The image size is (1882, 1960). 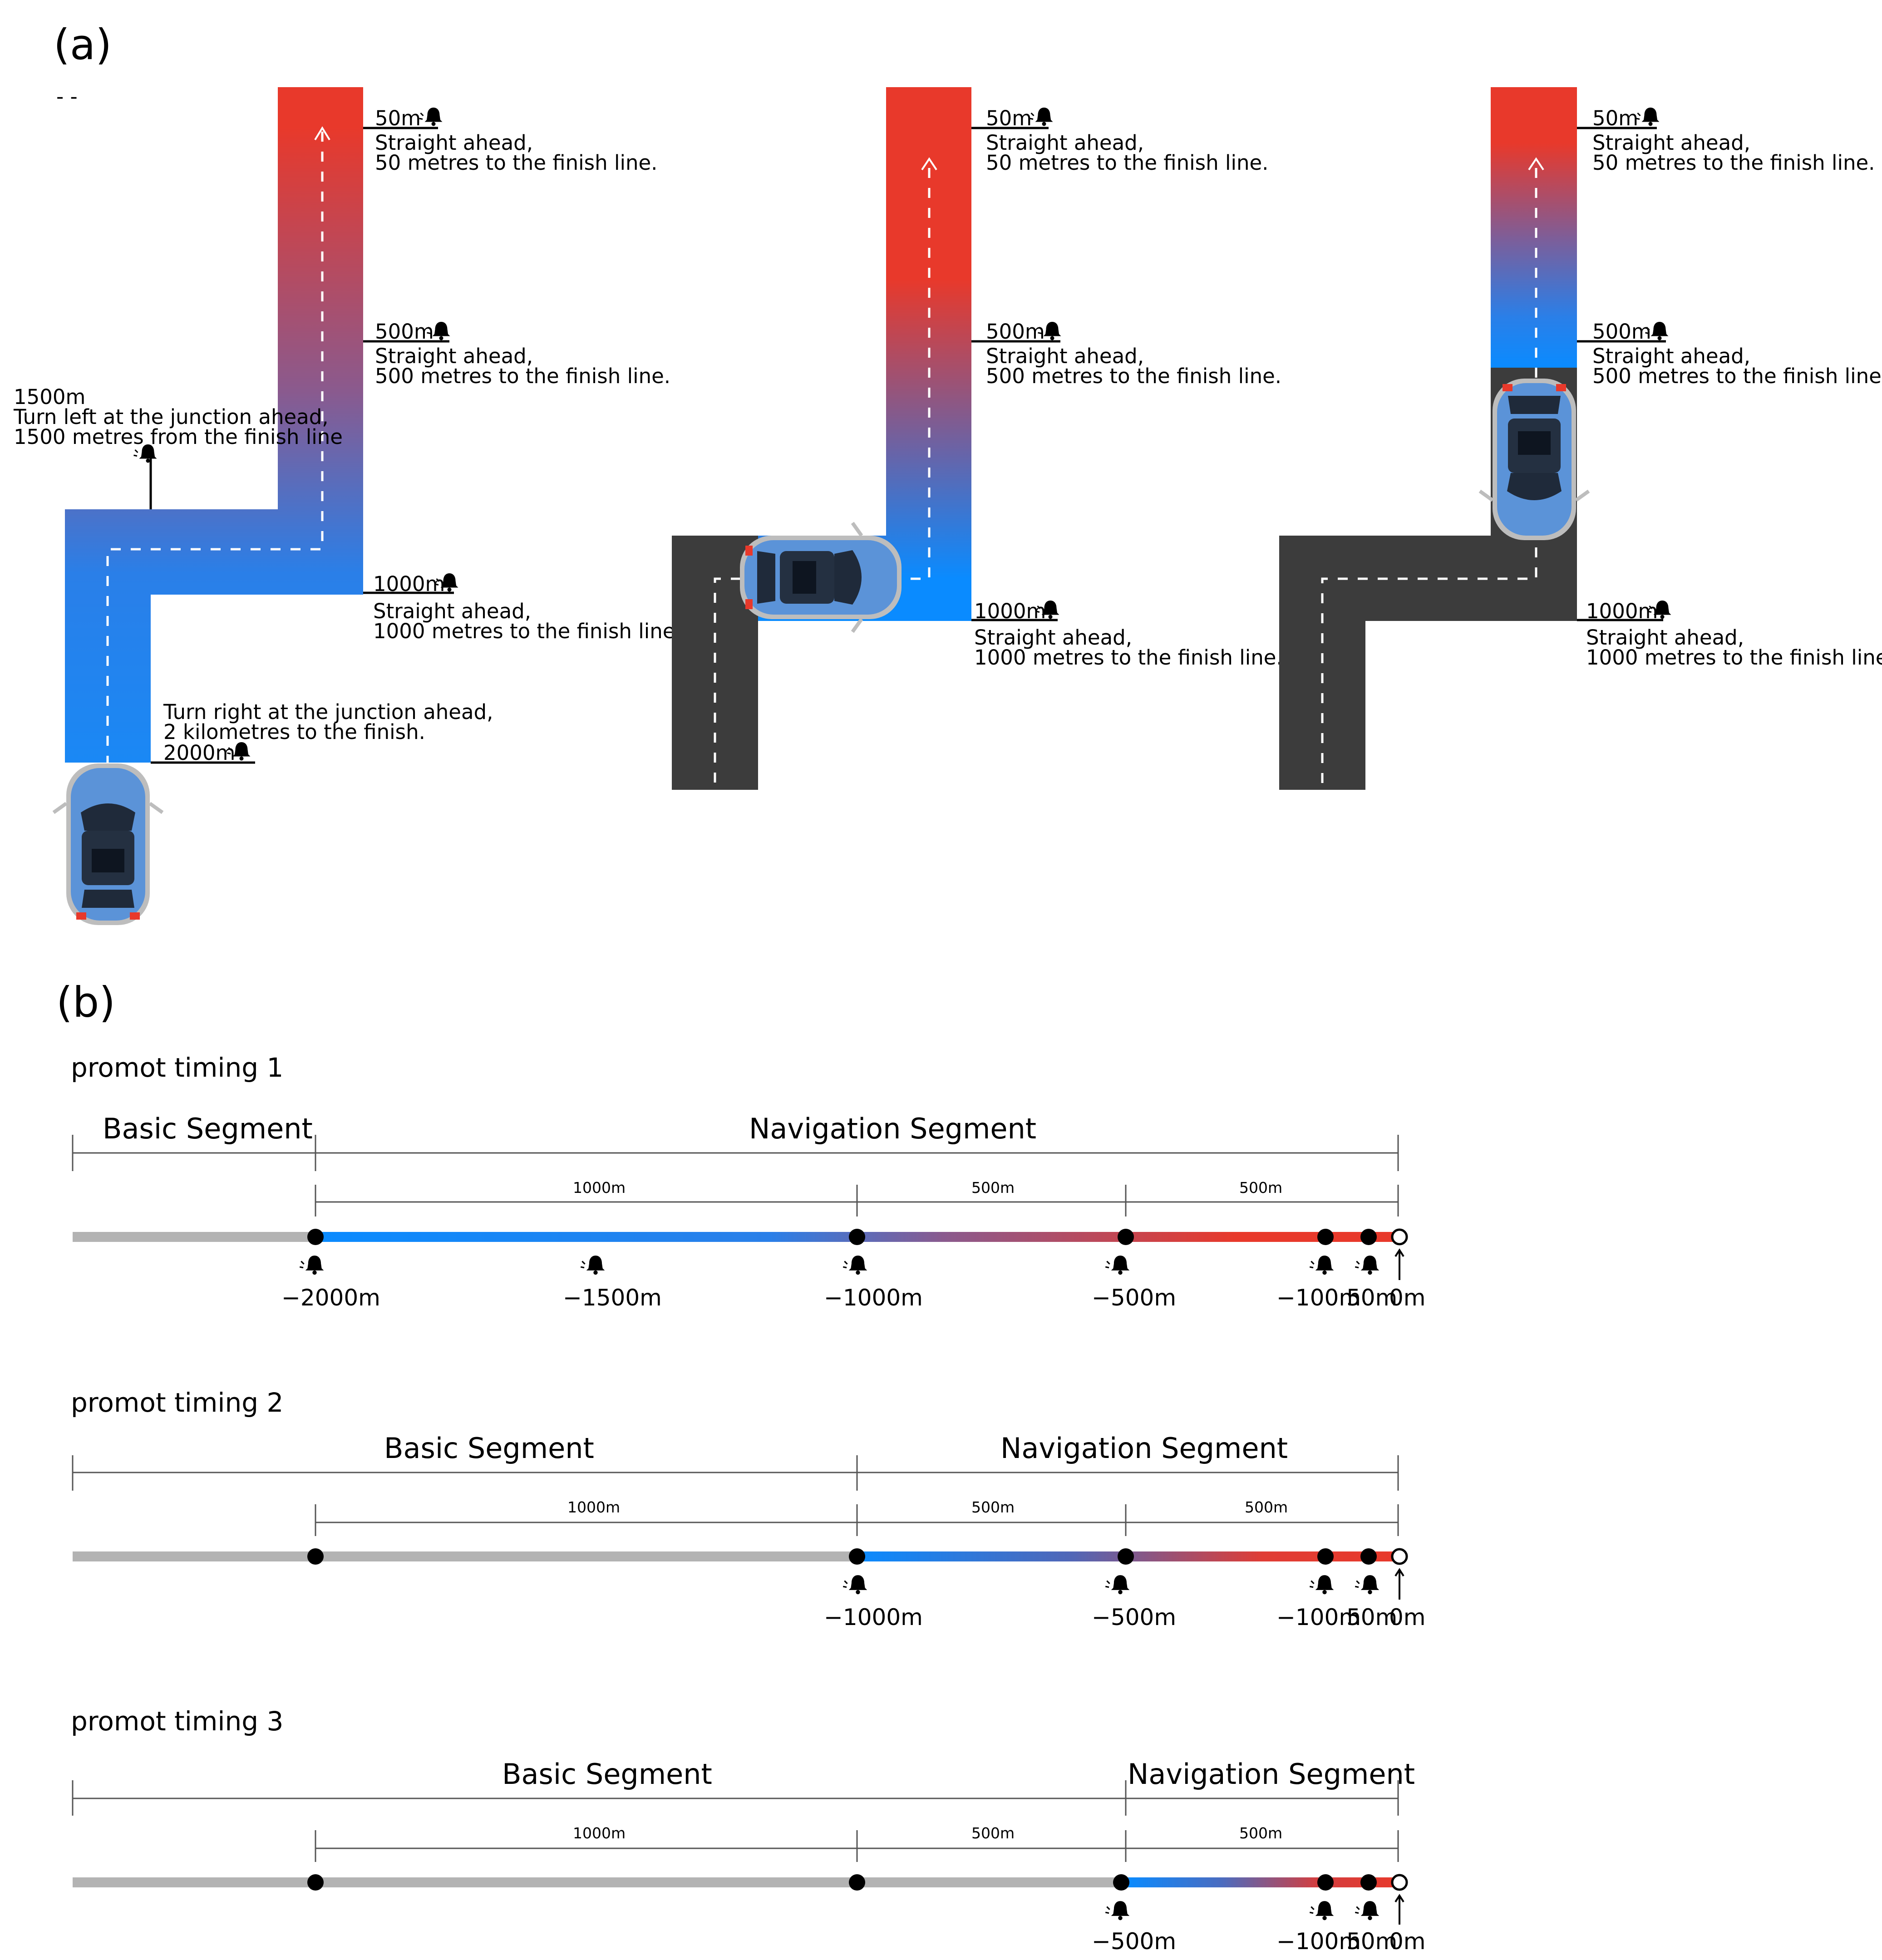 I want to click on callout-line1: Turn left at the junction ahead,, so click(x=171, y=417).